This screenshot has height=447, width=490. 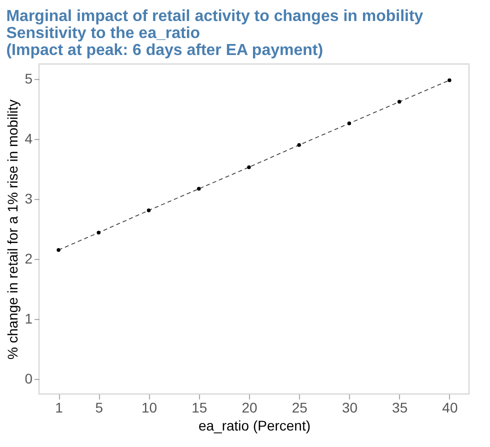 What do you see at coordinates (28, 138) in the screenshot?
I see `y-tick-label: 4` at bounding box center [28, 138].